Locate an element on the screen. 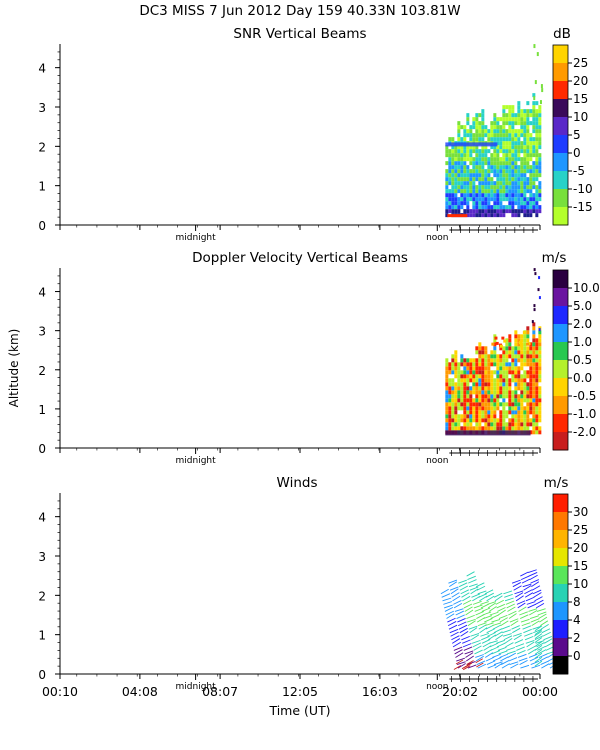  colorbar-label: 10 is located at coordinates (580, 117).